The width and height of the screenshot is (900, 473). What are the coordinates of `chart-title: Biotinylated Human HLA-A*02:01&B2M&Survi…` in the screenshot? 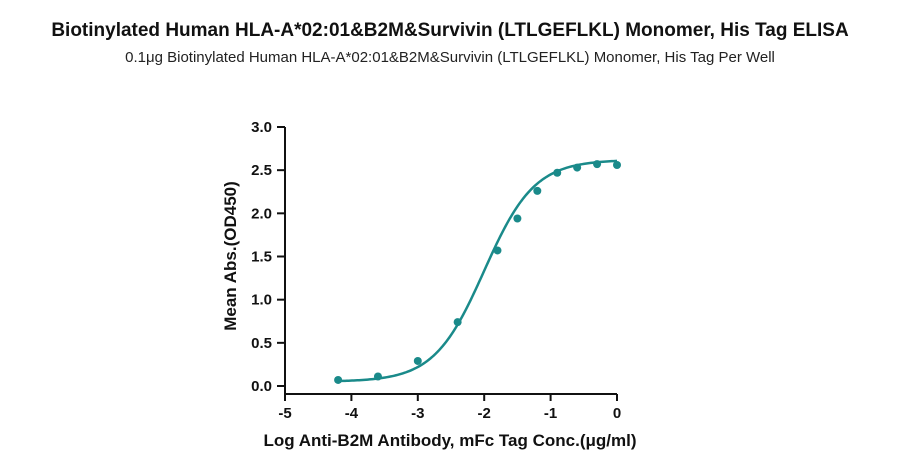 It's located at (450, 30).